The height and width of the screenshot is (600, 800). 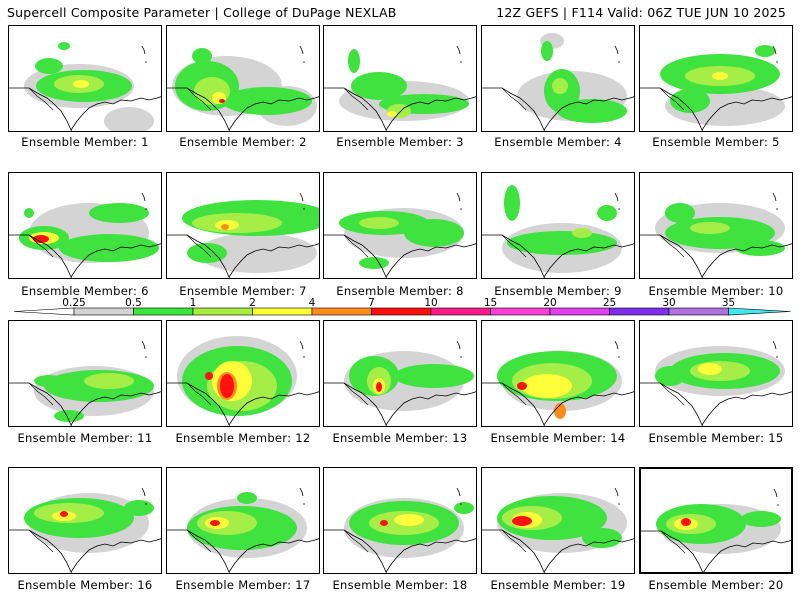 What do you see at coordinates (558, 142) in the screenshot?
I see `ensemble-member-label: Ensemble Member: 4` at bounding box center [558, 142].